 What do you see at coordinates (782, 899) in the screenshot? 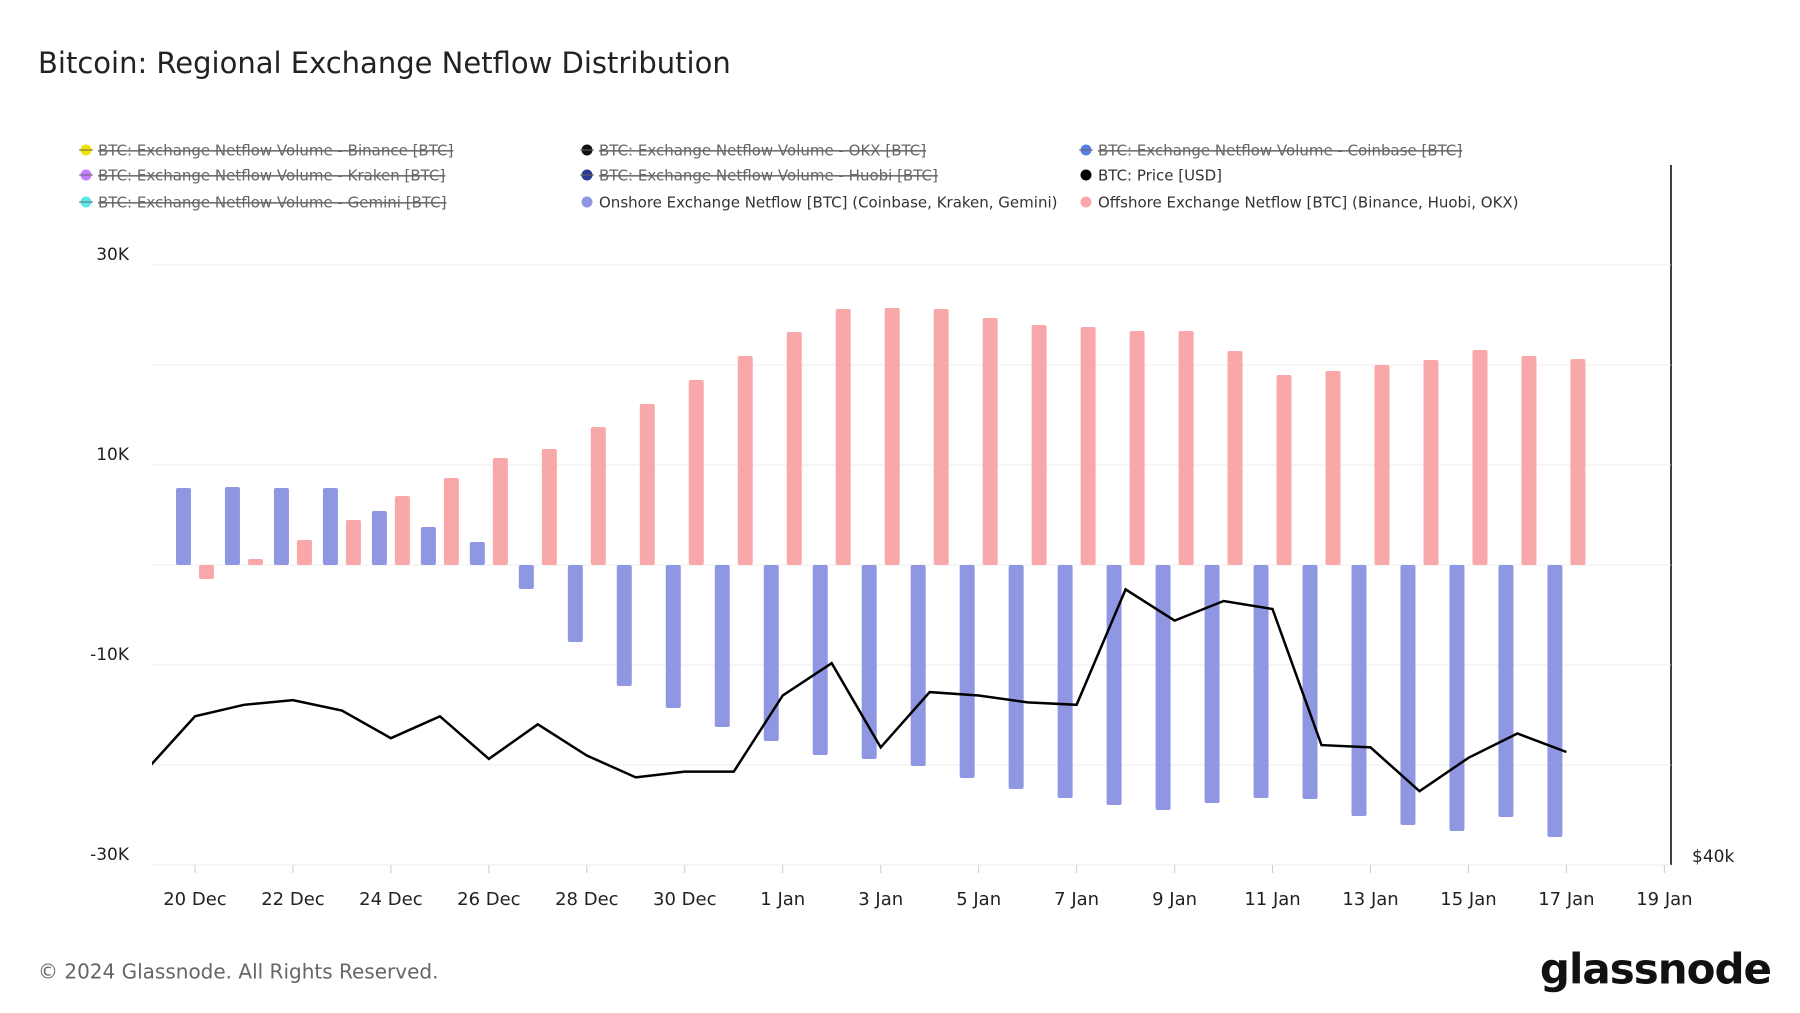
I see `x-tick-label: 1 Jan` at bounding box center [782, 899].